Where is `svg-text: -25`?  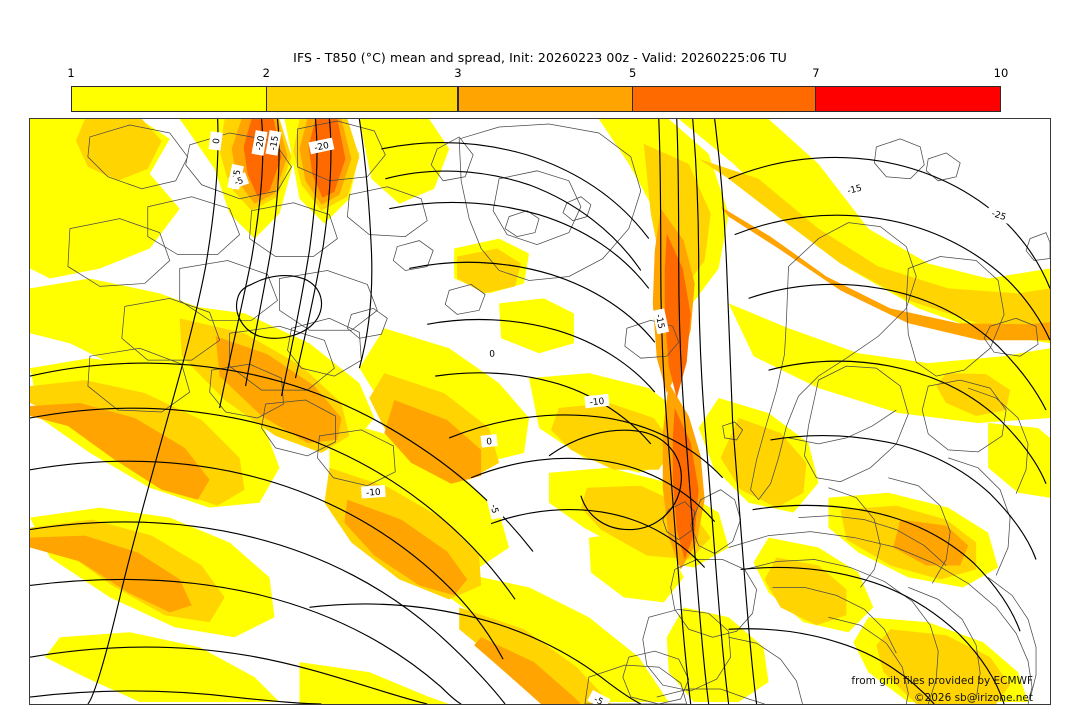
svg-text: -25 is located at coordinates (998, 216).